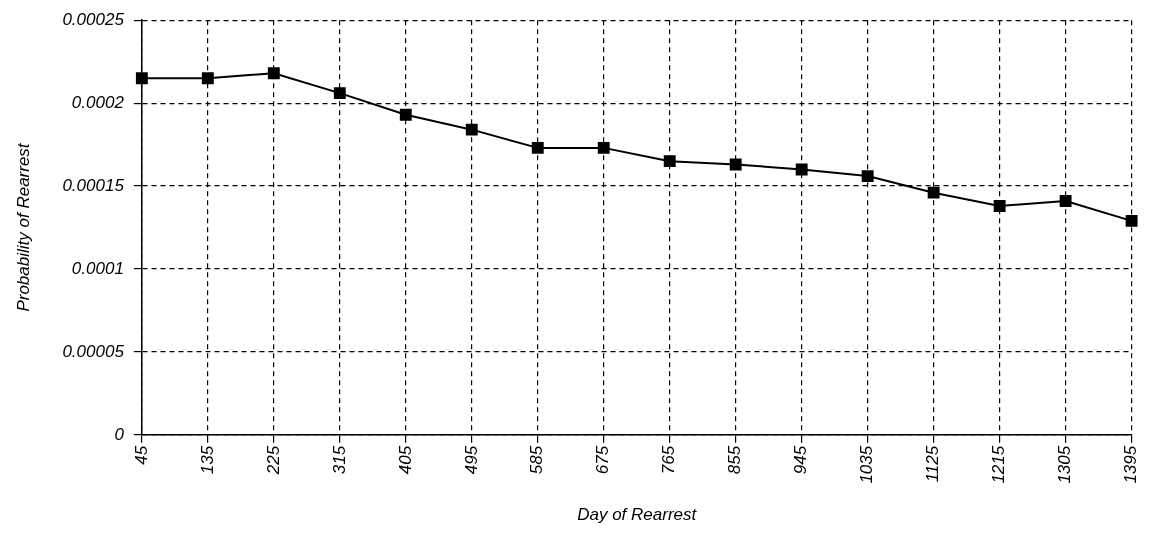  What do you see at coordinates (1065, 464) in the screenshot?
I see `x-tick-label: 1305` at bounding box center [1065, 464].